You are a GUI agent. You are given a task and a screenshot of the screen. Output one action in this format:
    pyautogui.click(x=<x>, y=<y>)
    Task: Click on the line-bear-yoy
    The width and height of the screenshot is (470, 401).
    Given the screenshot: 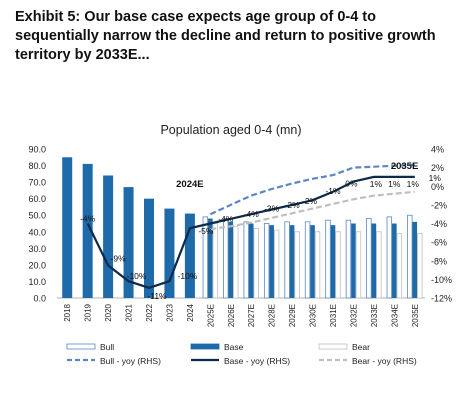 What is the action you would take?
    pyautogui.click(x=312, y=210)
    